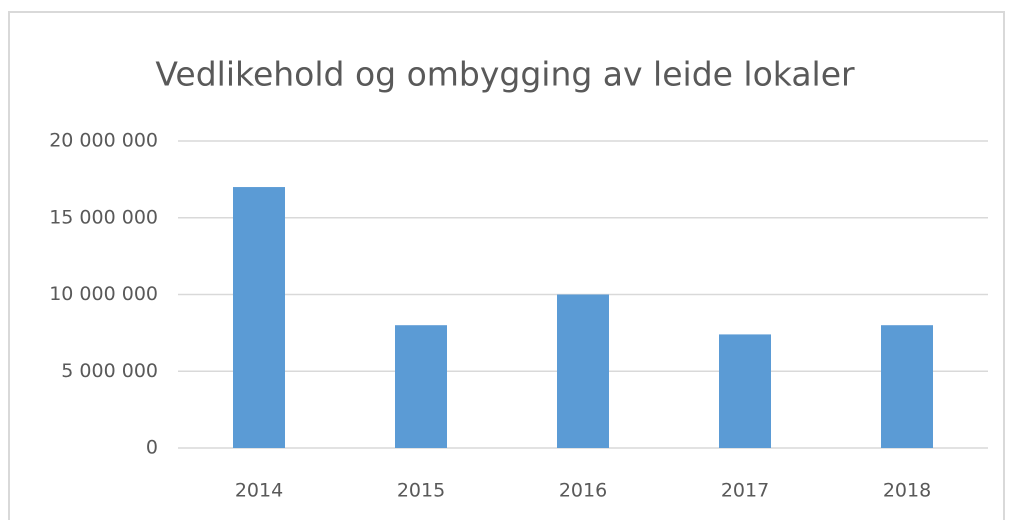 The image size is (1009, 520). Describe the element at coordinates (745, 491) in the screenshot. I see `x-tick-label: 2017` at that location.